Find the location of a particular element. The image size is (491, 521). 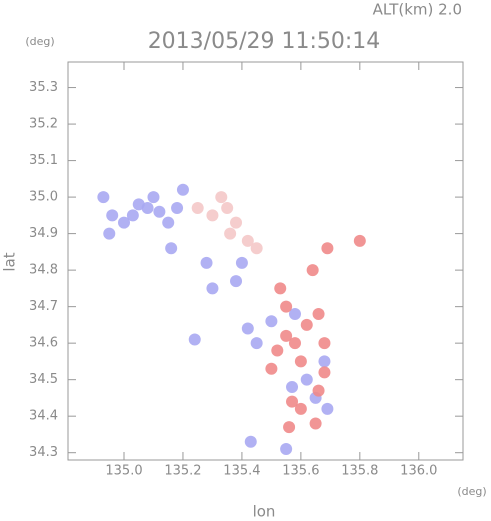

x-tick-label: 135.8 is located at coordinates (359, 471).